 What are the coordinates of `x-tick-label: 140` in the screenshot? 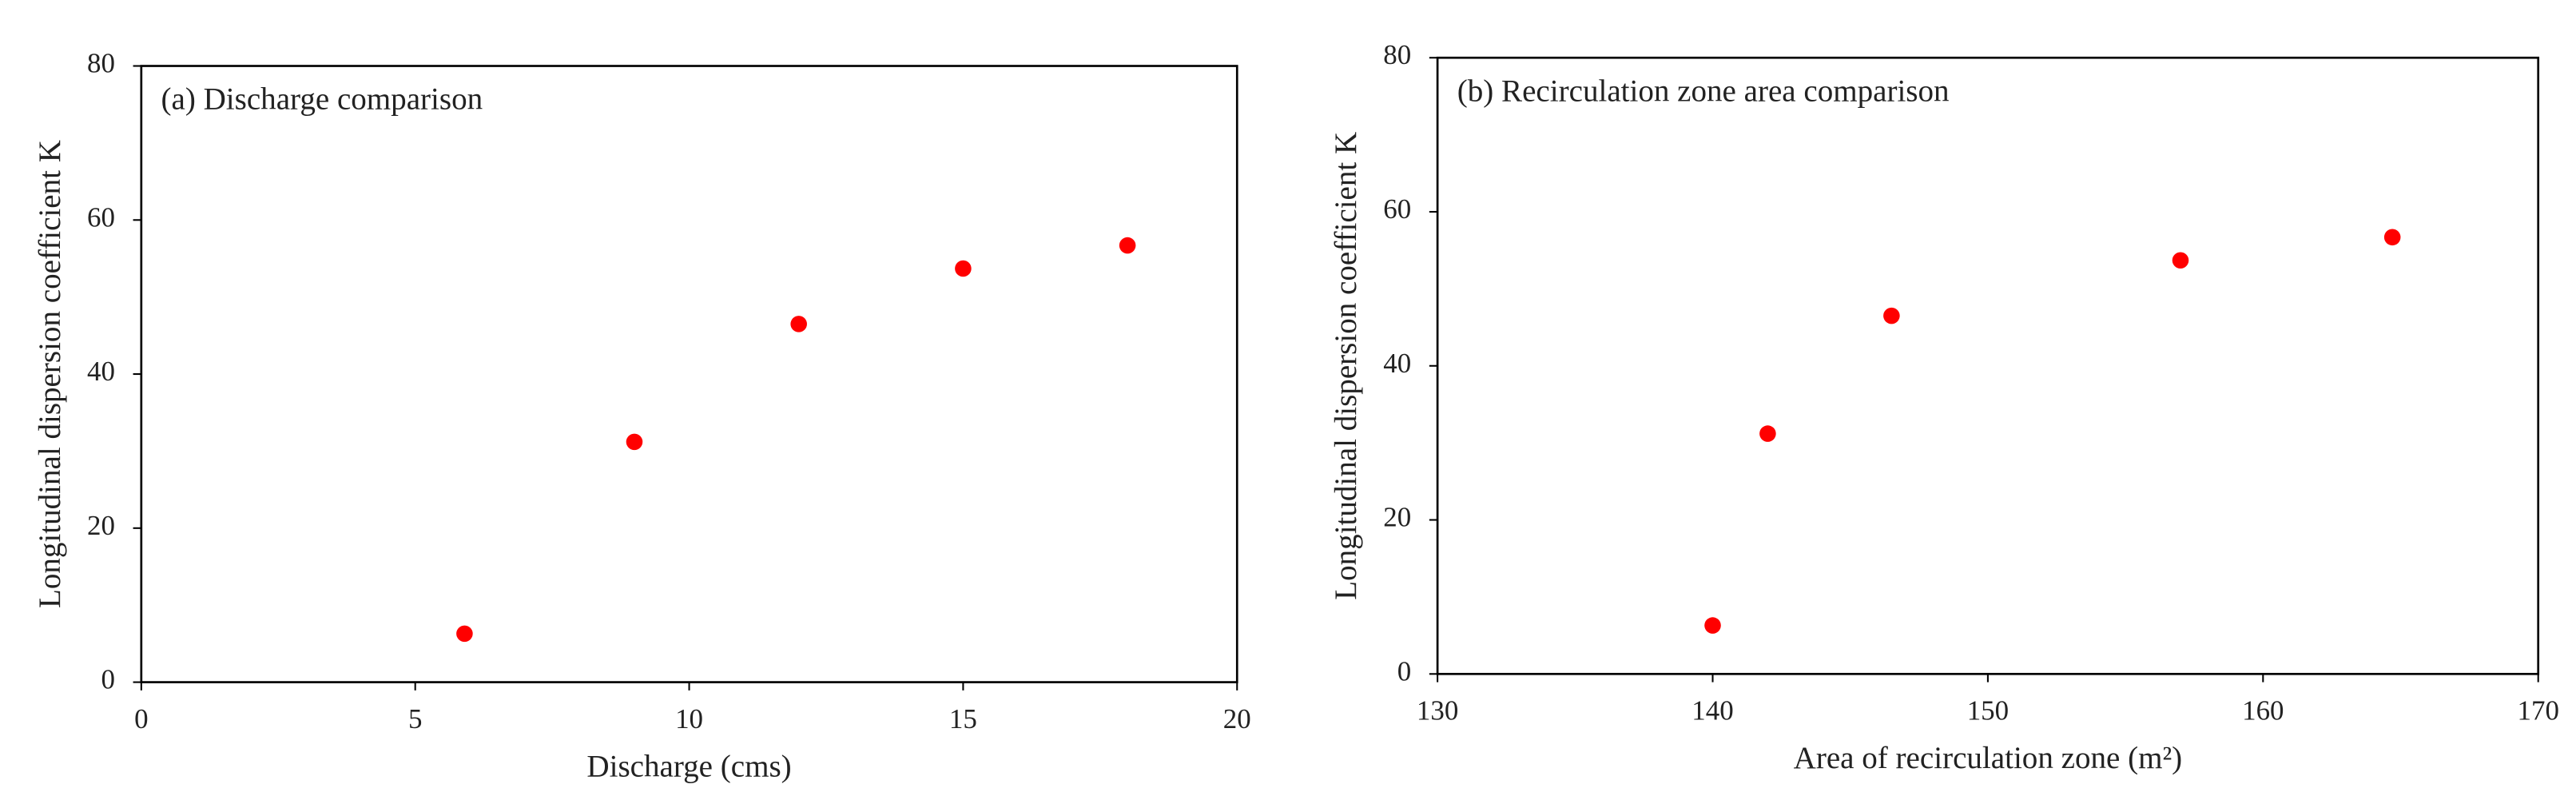 It's located at (1712, 710).